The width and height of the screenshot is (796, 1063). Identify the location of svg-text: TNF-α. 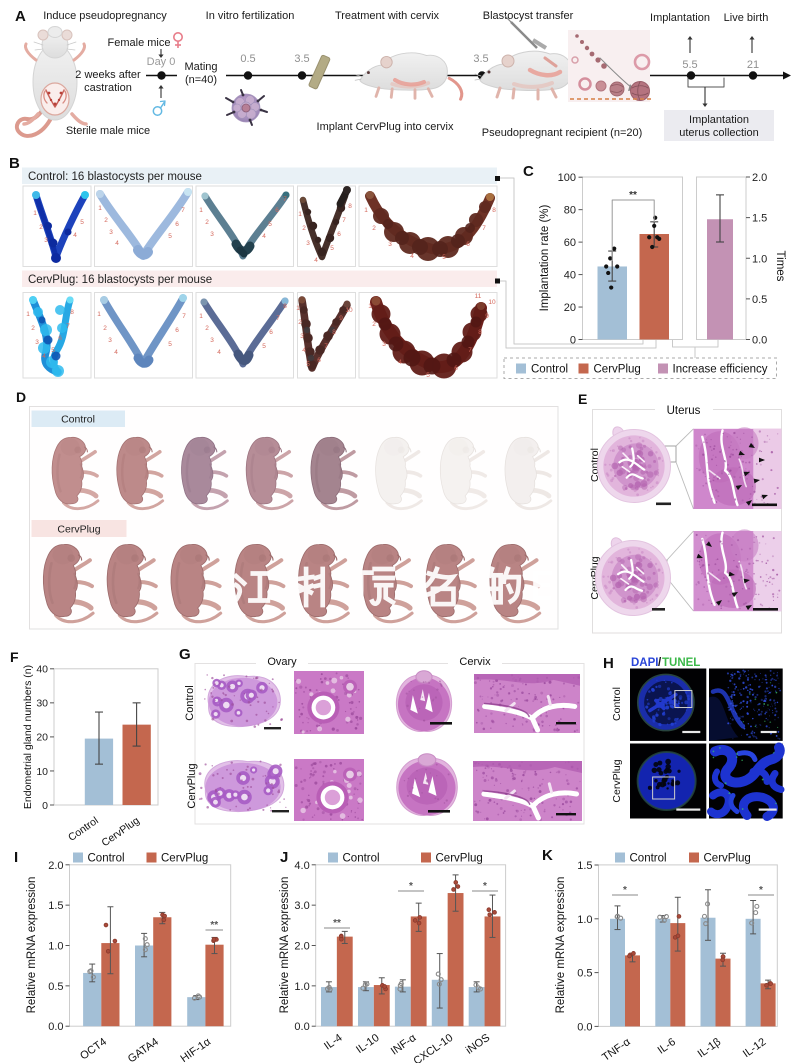
(616, 1049).